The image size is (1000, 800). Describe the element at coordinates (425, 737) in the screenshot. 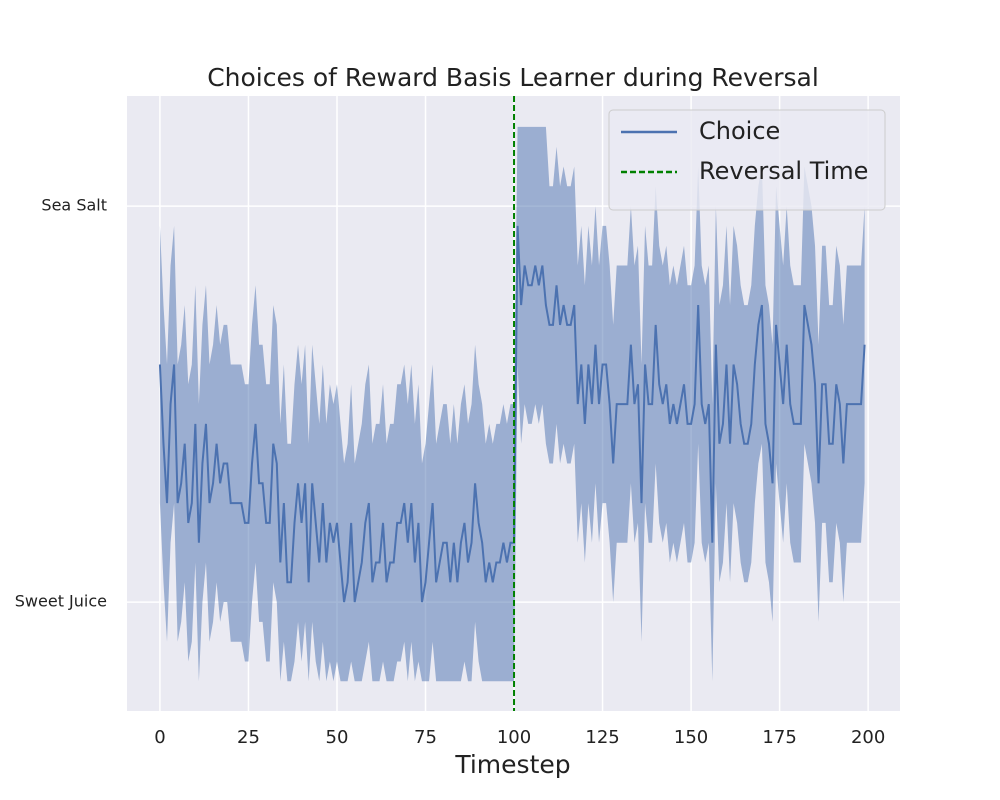

I see `x-tick-label: 75` at that location.